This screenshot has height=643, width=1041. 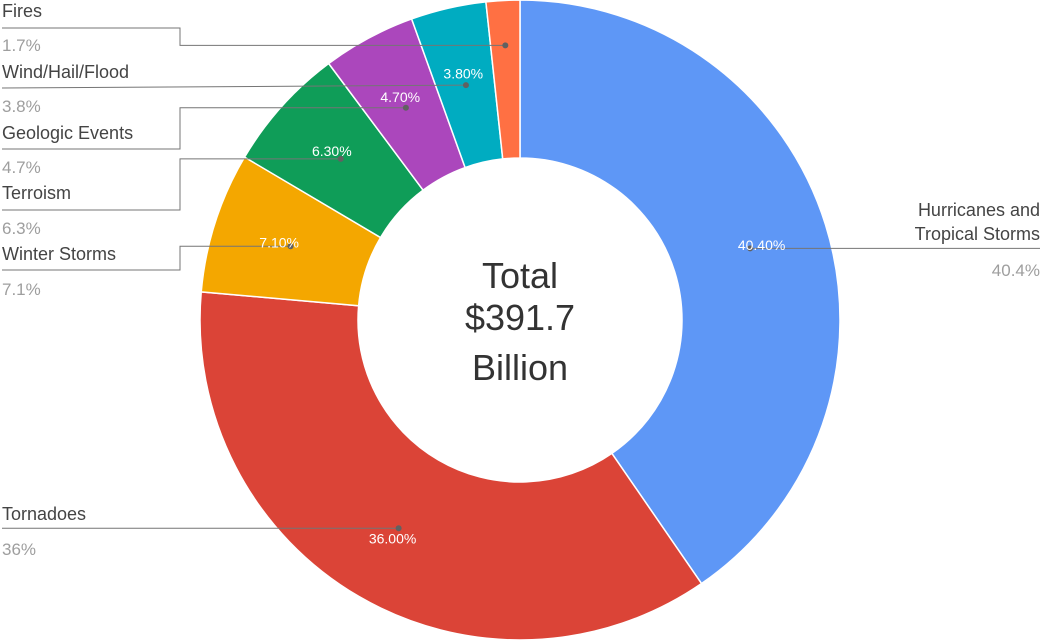 What do you see at coordinates (392, 539) in the screenshot?
I see `slice-label-tornadoes: 36.00%` at bounding box center [392, 539].